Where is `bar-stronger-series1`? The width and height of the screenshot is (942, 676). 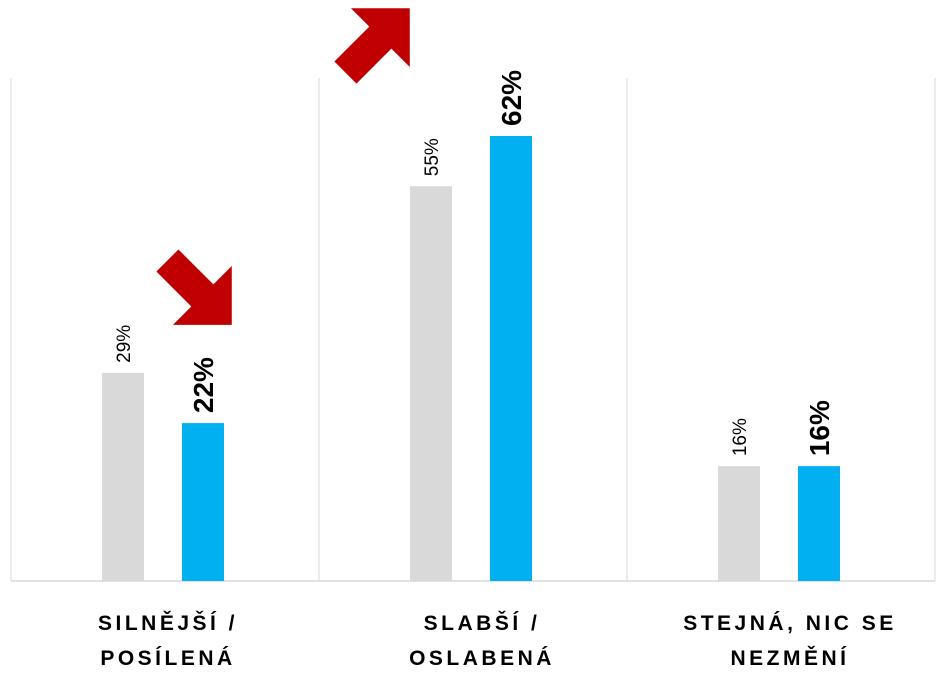
bar-stronger-series1 is located at coordinates (123, 476).